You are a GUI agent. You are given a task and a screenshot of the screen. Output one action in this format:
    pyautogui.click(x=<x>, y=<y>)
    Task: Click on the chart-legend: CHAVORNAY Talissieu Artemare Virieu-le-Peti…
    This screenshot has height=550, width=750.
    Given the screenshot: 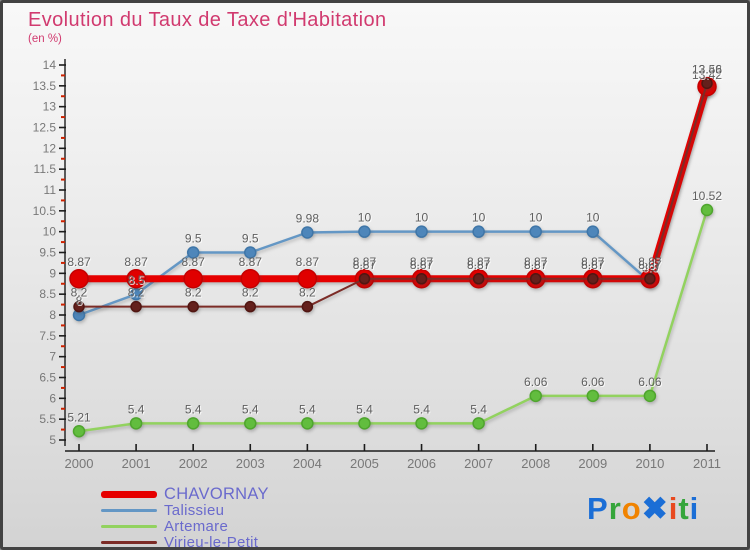 What is the action you would take?
    pyautogui.click(x=185, y=517)
    